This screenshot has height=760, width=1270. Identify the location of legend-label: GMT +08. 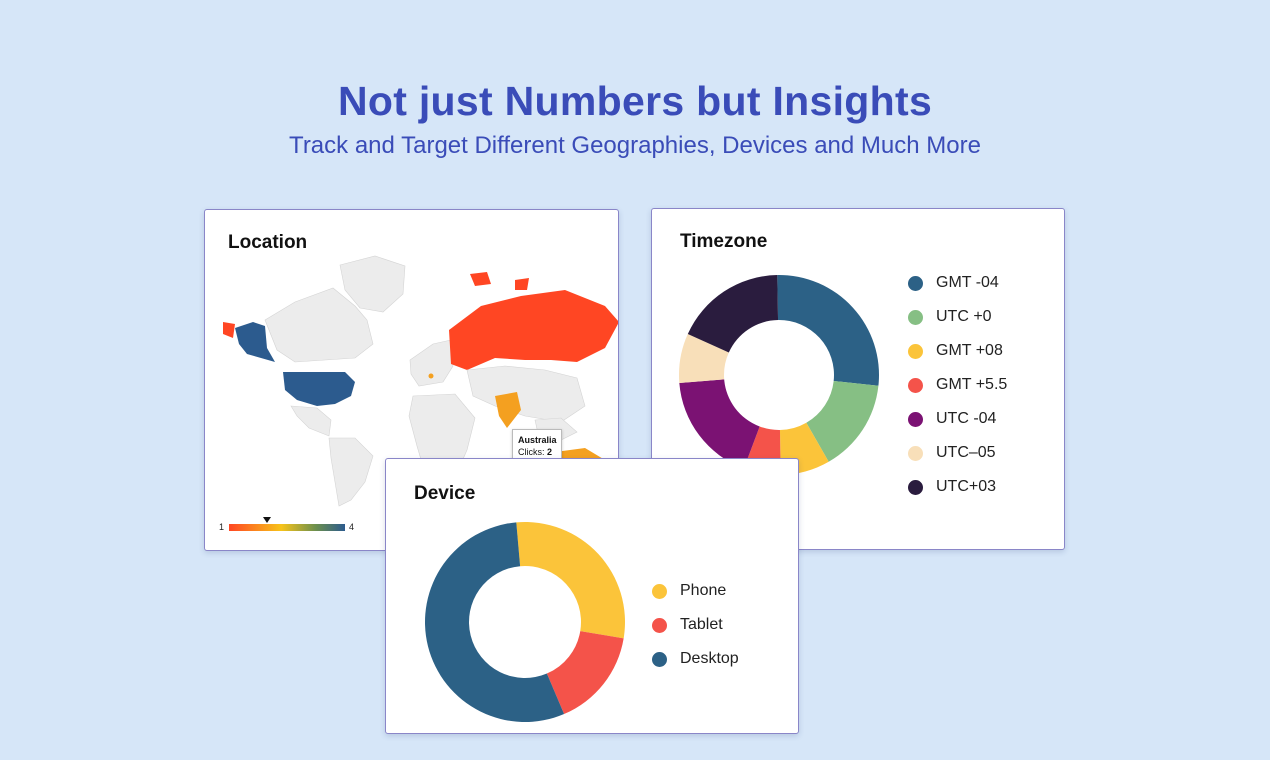
(969, 350).